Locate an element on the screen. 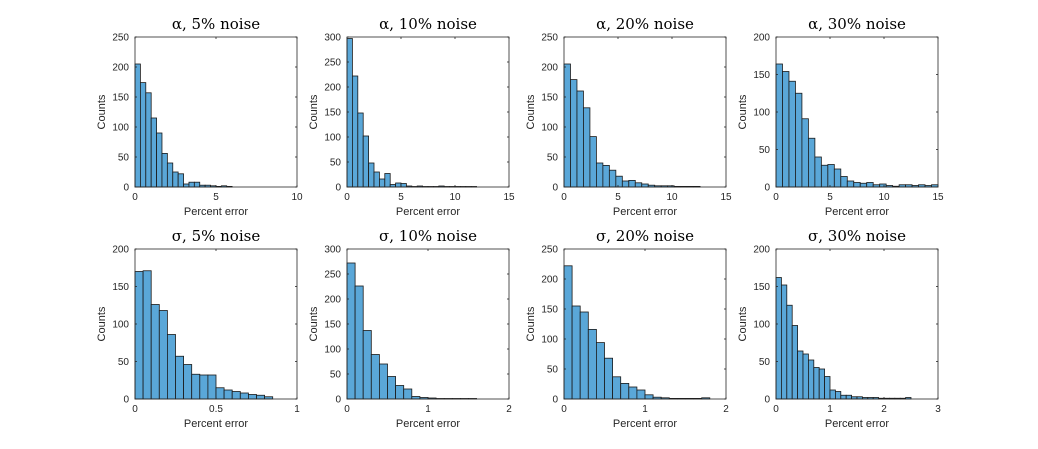  panel-title: σ, 10% noise is located at coordinates (428, 236).